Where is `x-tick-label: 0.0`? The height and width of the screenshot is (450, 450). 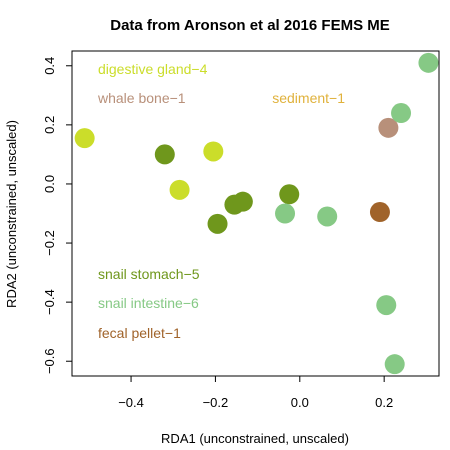 x-tick-label: 0.0 is located at coordinates (300, 402).